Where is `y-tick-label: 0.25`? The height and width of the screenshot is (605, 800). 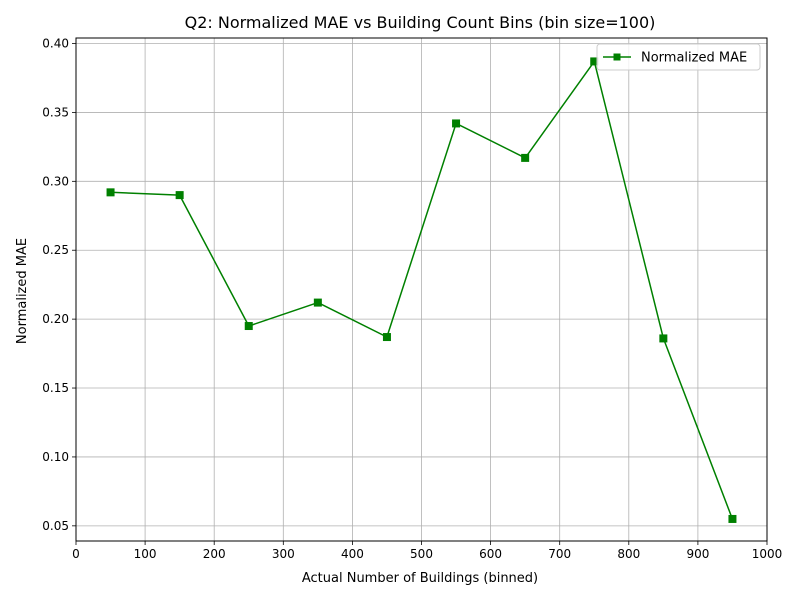 y-tick-label: 0.25 is located at coordinates (55, 250).